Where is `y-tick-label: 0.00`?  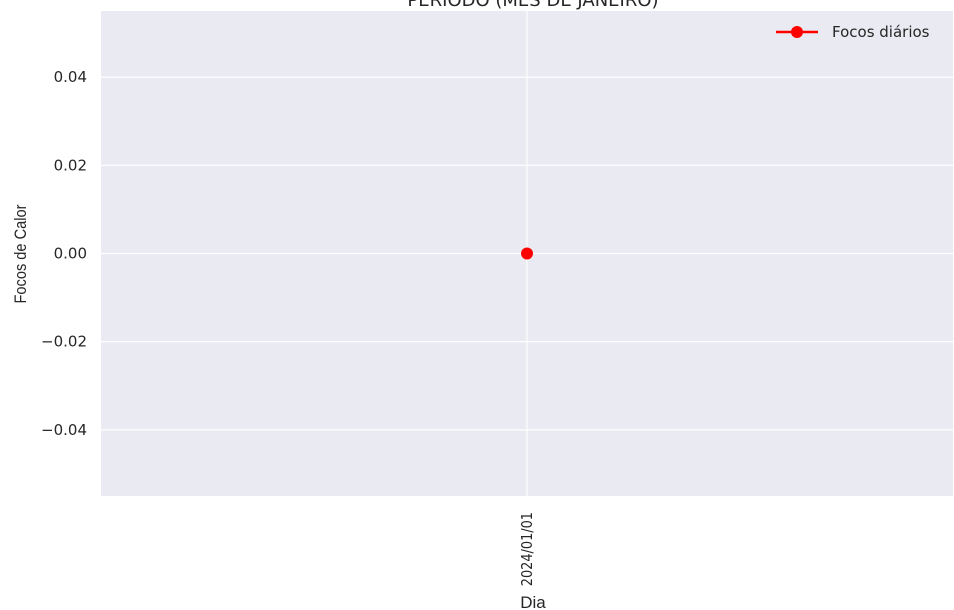 y-tick-label: 0.00 is located at coordinates (70, 254).